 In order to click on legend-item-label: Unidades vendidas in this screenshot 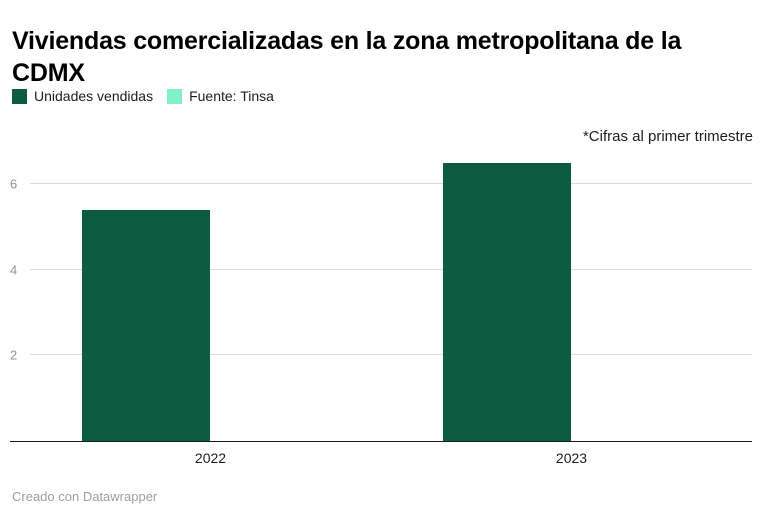, I will do `click(94, 96)`.